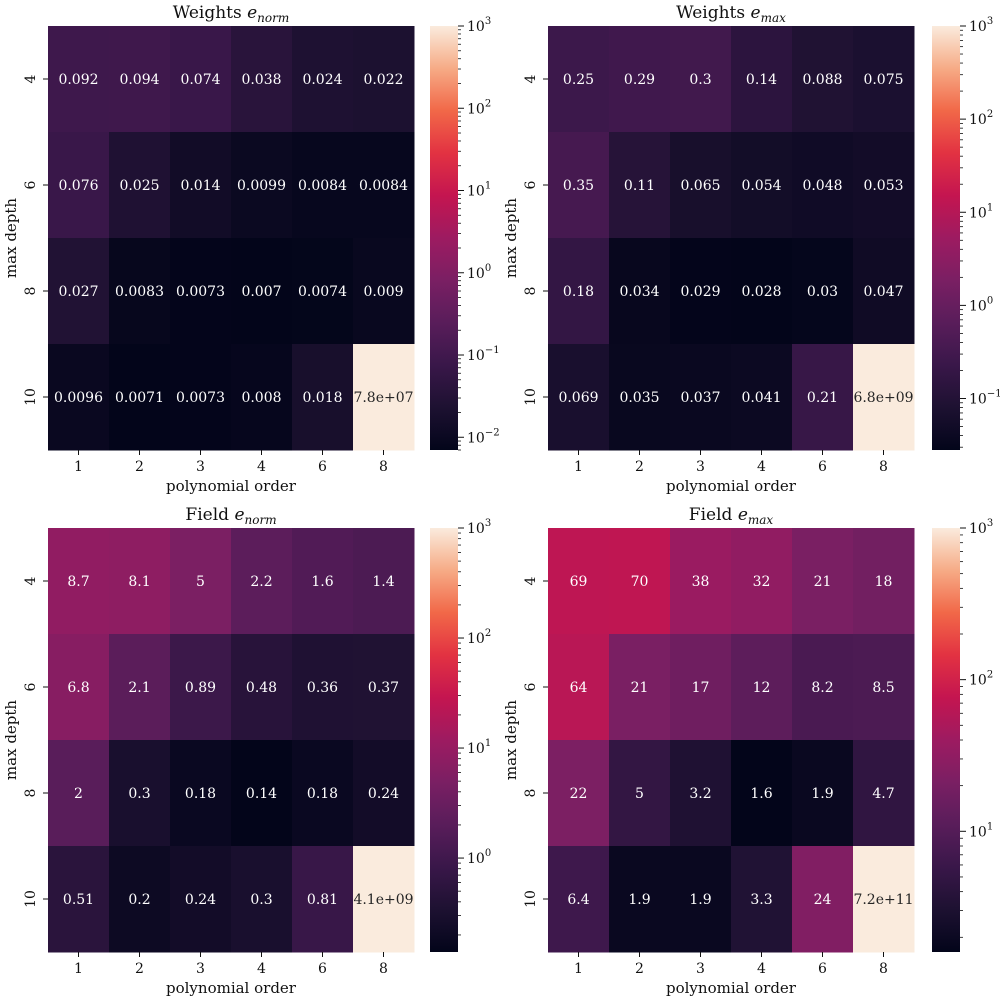  Describe the element at coordinates (761, 900) in the screenshot. I see `cell-value-label: 3.3` at that location.